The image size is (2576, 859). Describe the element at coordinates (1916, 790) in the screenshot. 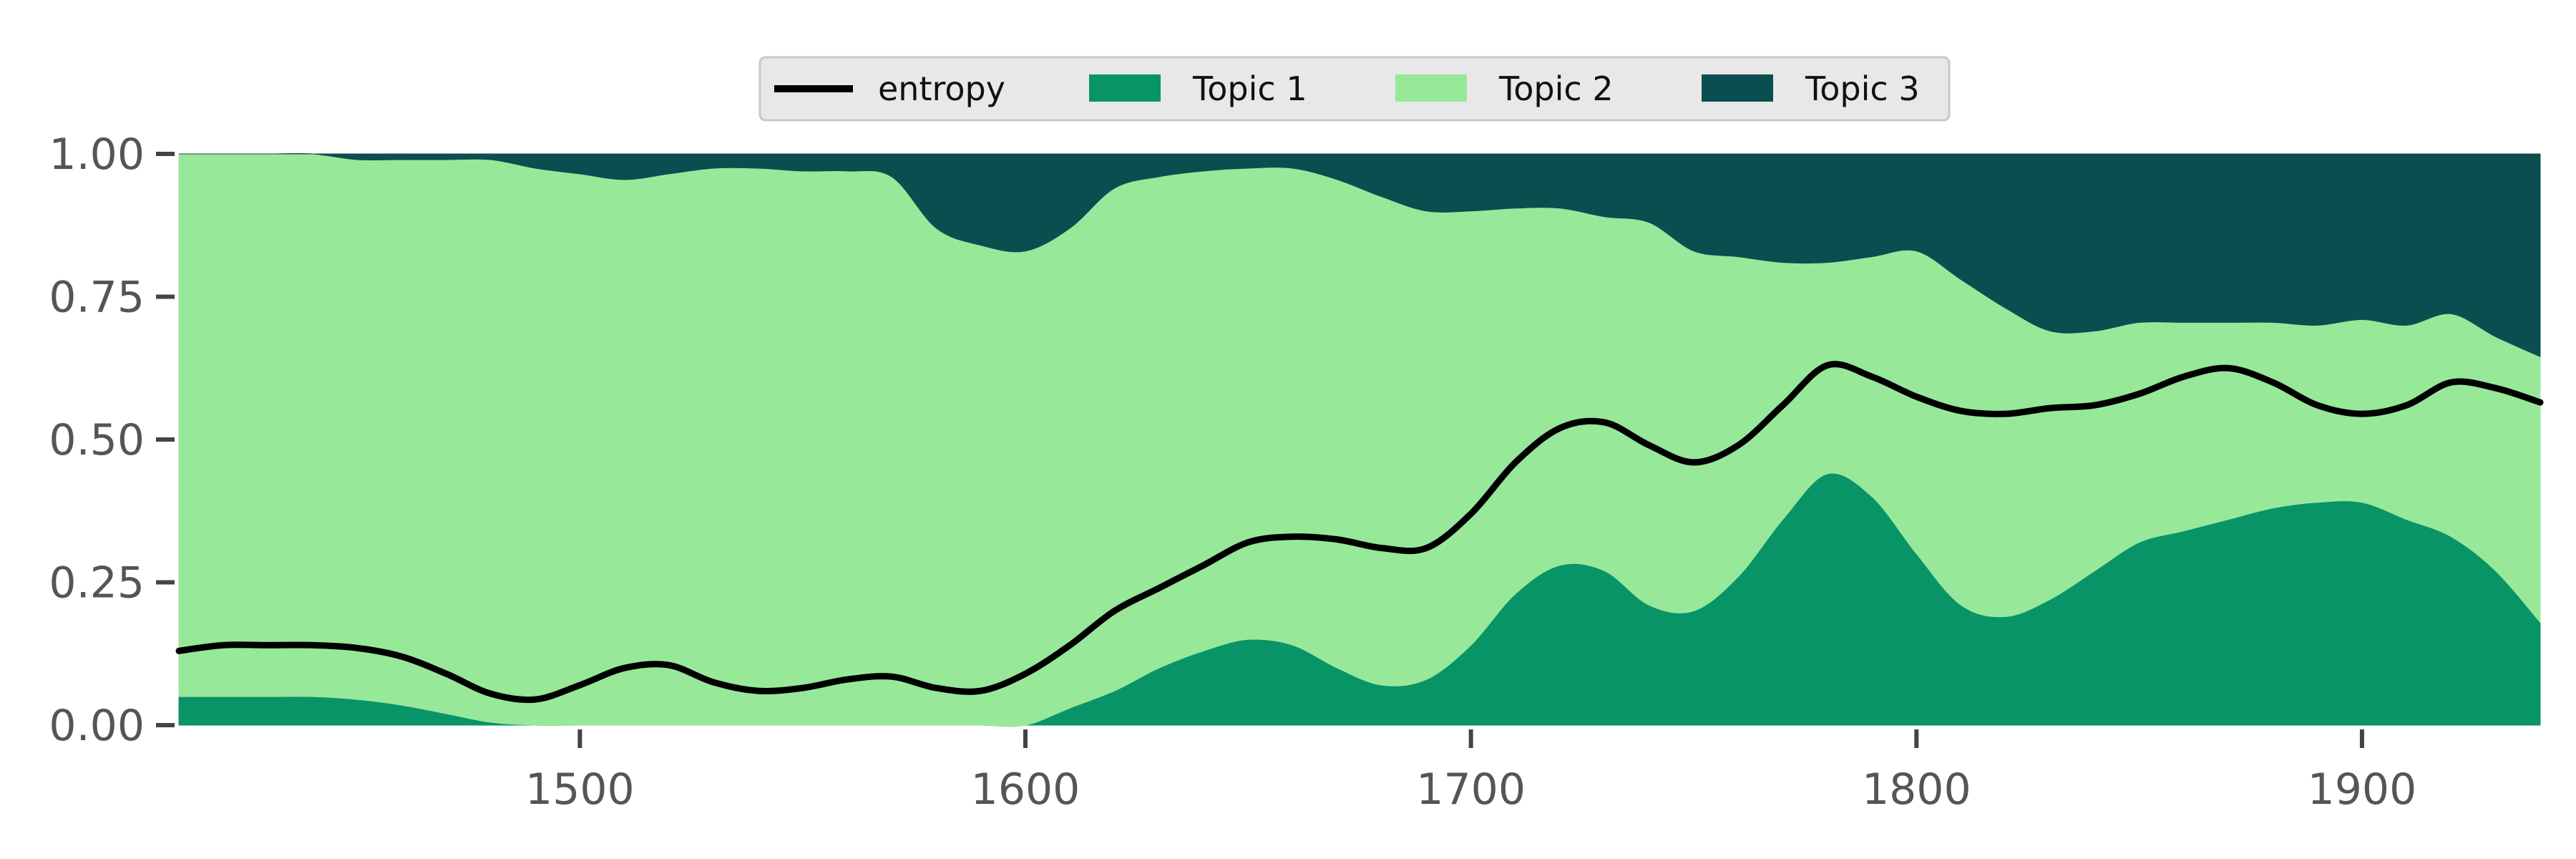

I see `x-tick-label: 1800` at that location.